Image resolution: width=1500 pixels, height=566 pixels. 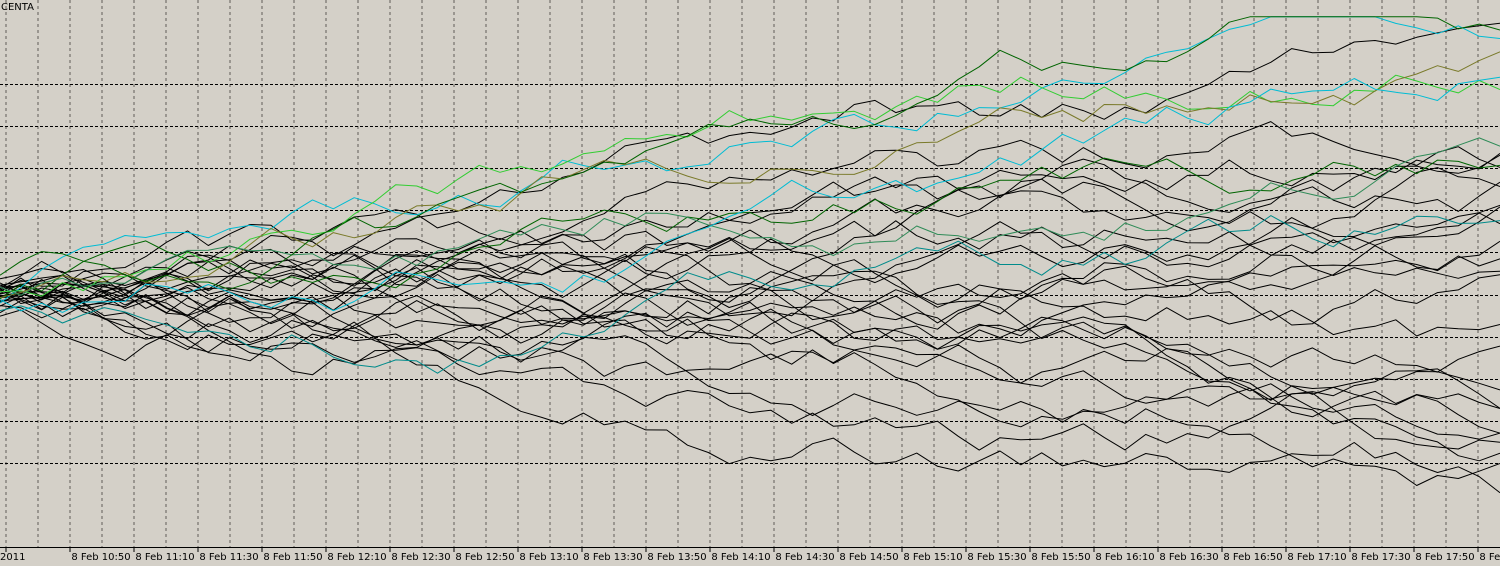 I want to click on x-tick-label: 8 Feb 10:50, so click(x=100, y=557).